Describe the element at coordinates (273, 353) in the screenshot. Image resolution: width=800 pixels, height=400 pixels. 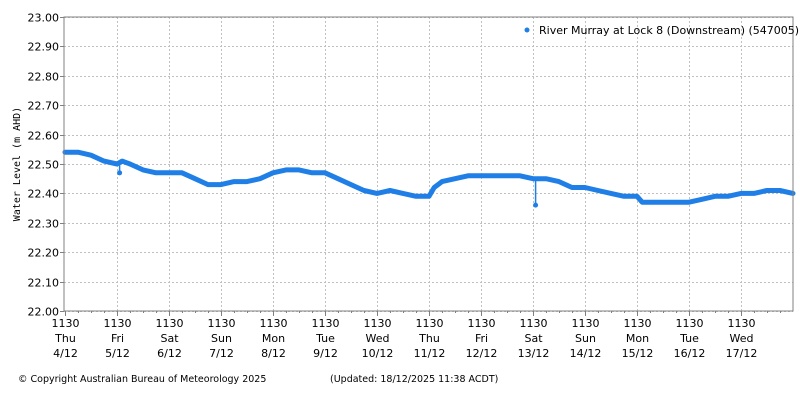
I see `x-tick-label: 8/12` at that location.